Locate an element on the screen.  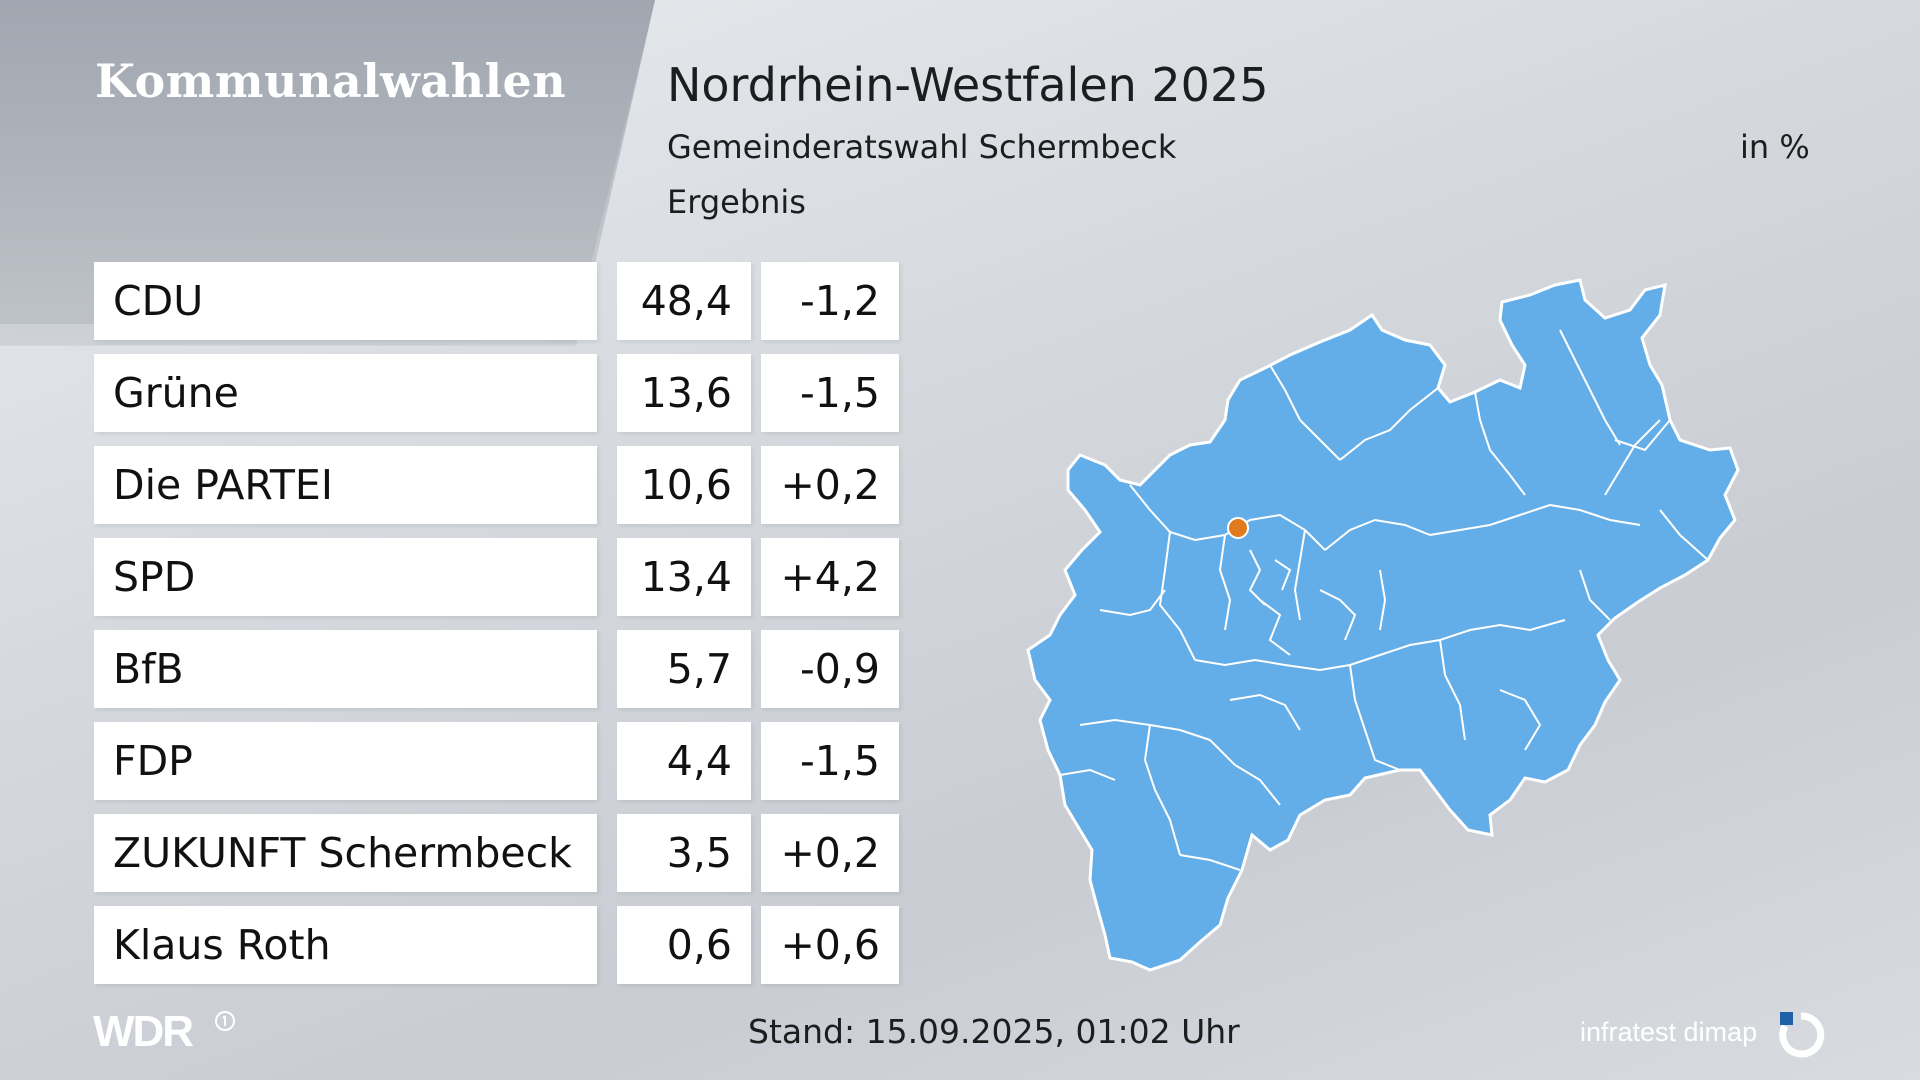
party-name-cell: CDU is located at coordinates (345, 301).